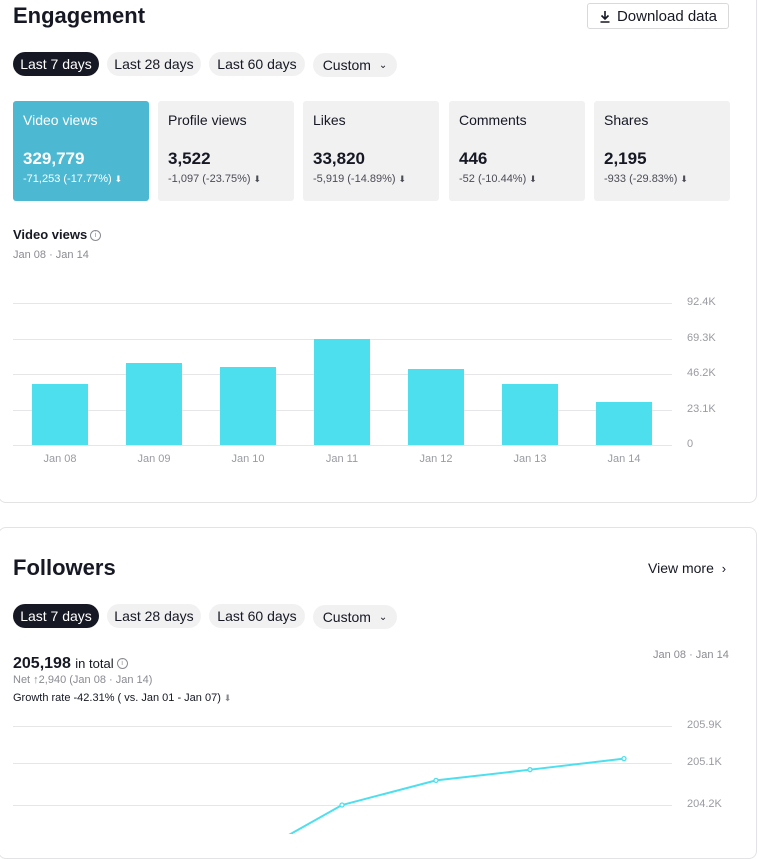  Describe the element at coordinates (83, 680) in the screenshot. I see `followers-net-change: Net ↑2,940 (Jan 08 · Jan 14)` at that location.